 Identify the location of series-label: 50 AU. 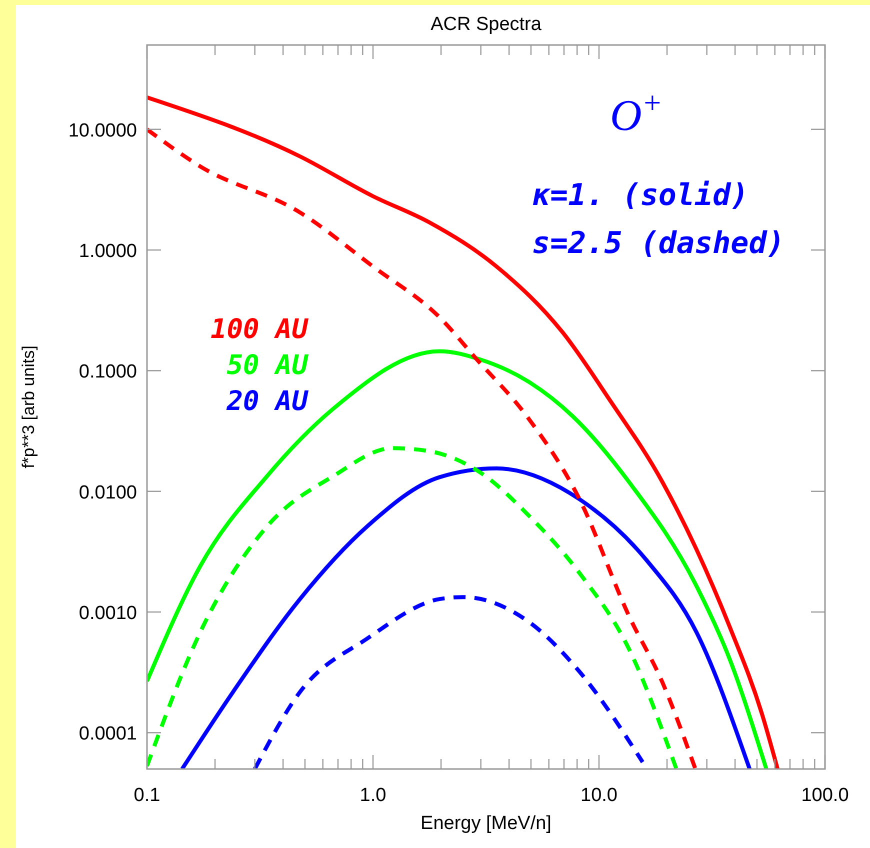
(267, 365).